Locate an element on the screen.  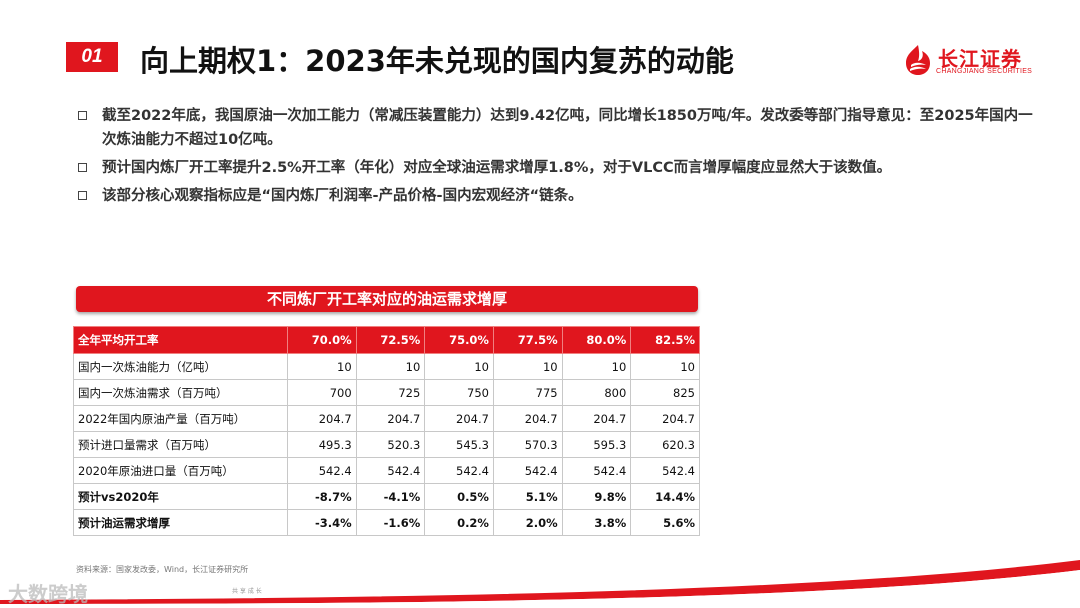
header-cell: 75.0% is located at coordinates (459, 340).